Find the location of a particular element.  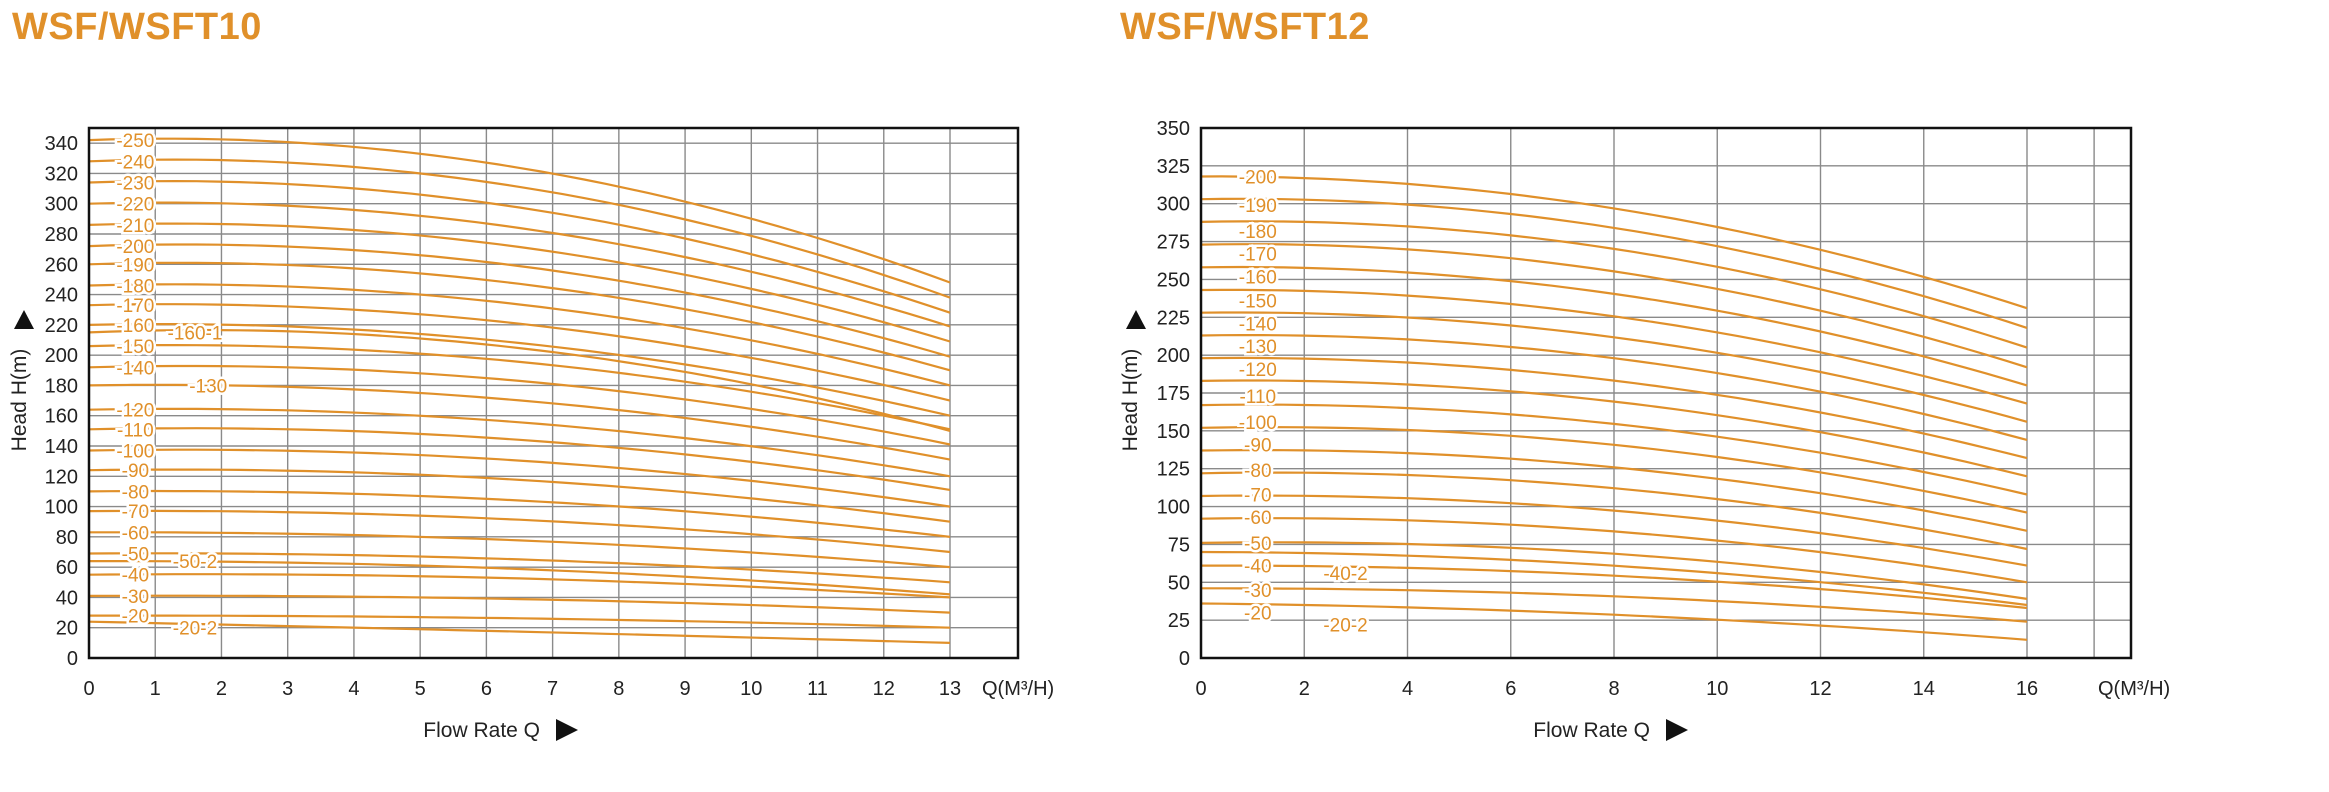

y-tick-label: 300 is located at coordinates (1173, 205).